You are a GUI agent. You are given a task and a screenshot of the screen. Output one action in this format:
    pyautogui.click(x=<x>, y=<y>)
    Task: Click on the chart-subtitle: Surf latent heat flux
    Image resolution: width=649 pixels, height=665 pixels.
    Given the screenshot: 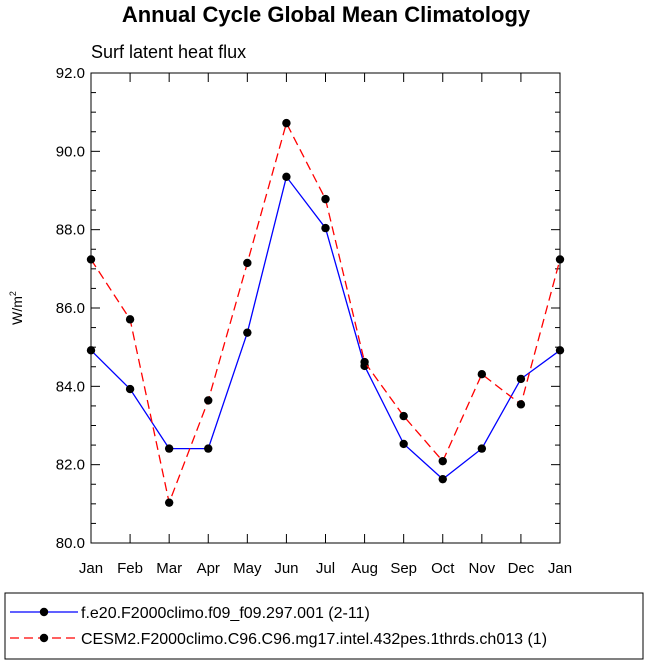 What is the action you would take?
    pyautogui.click(x=168, y=52)
    